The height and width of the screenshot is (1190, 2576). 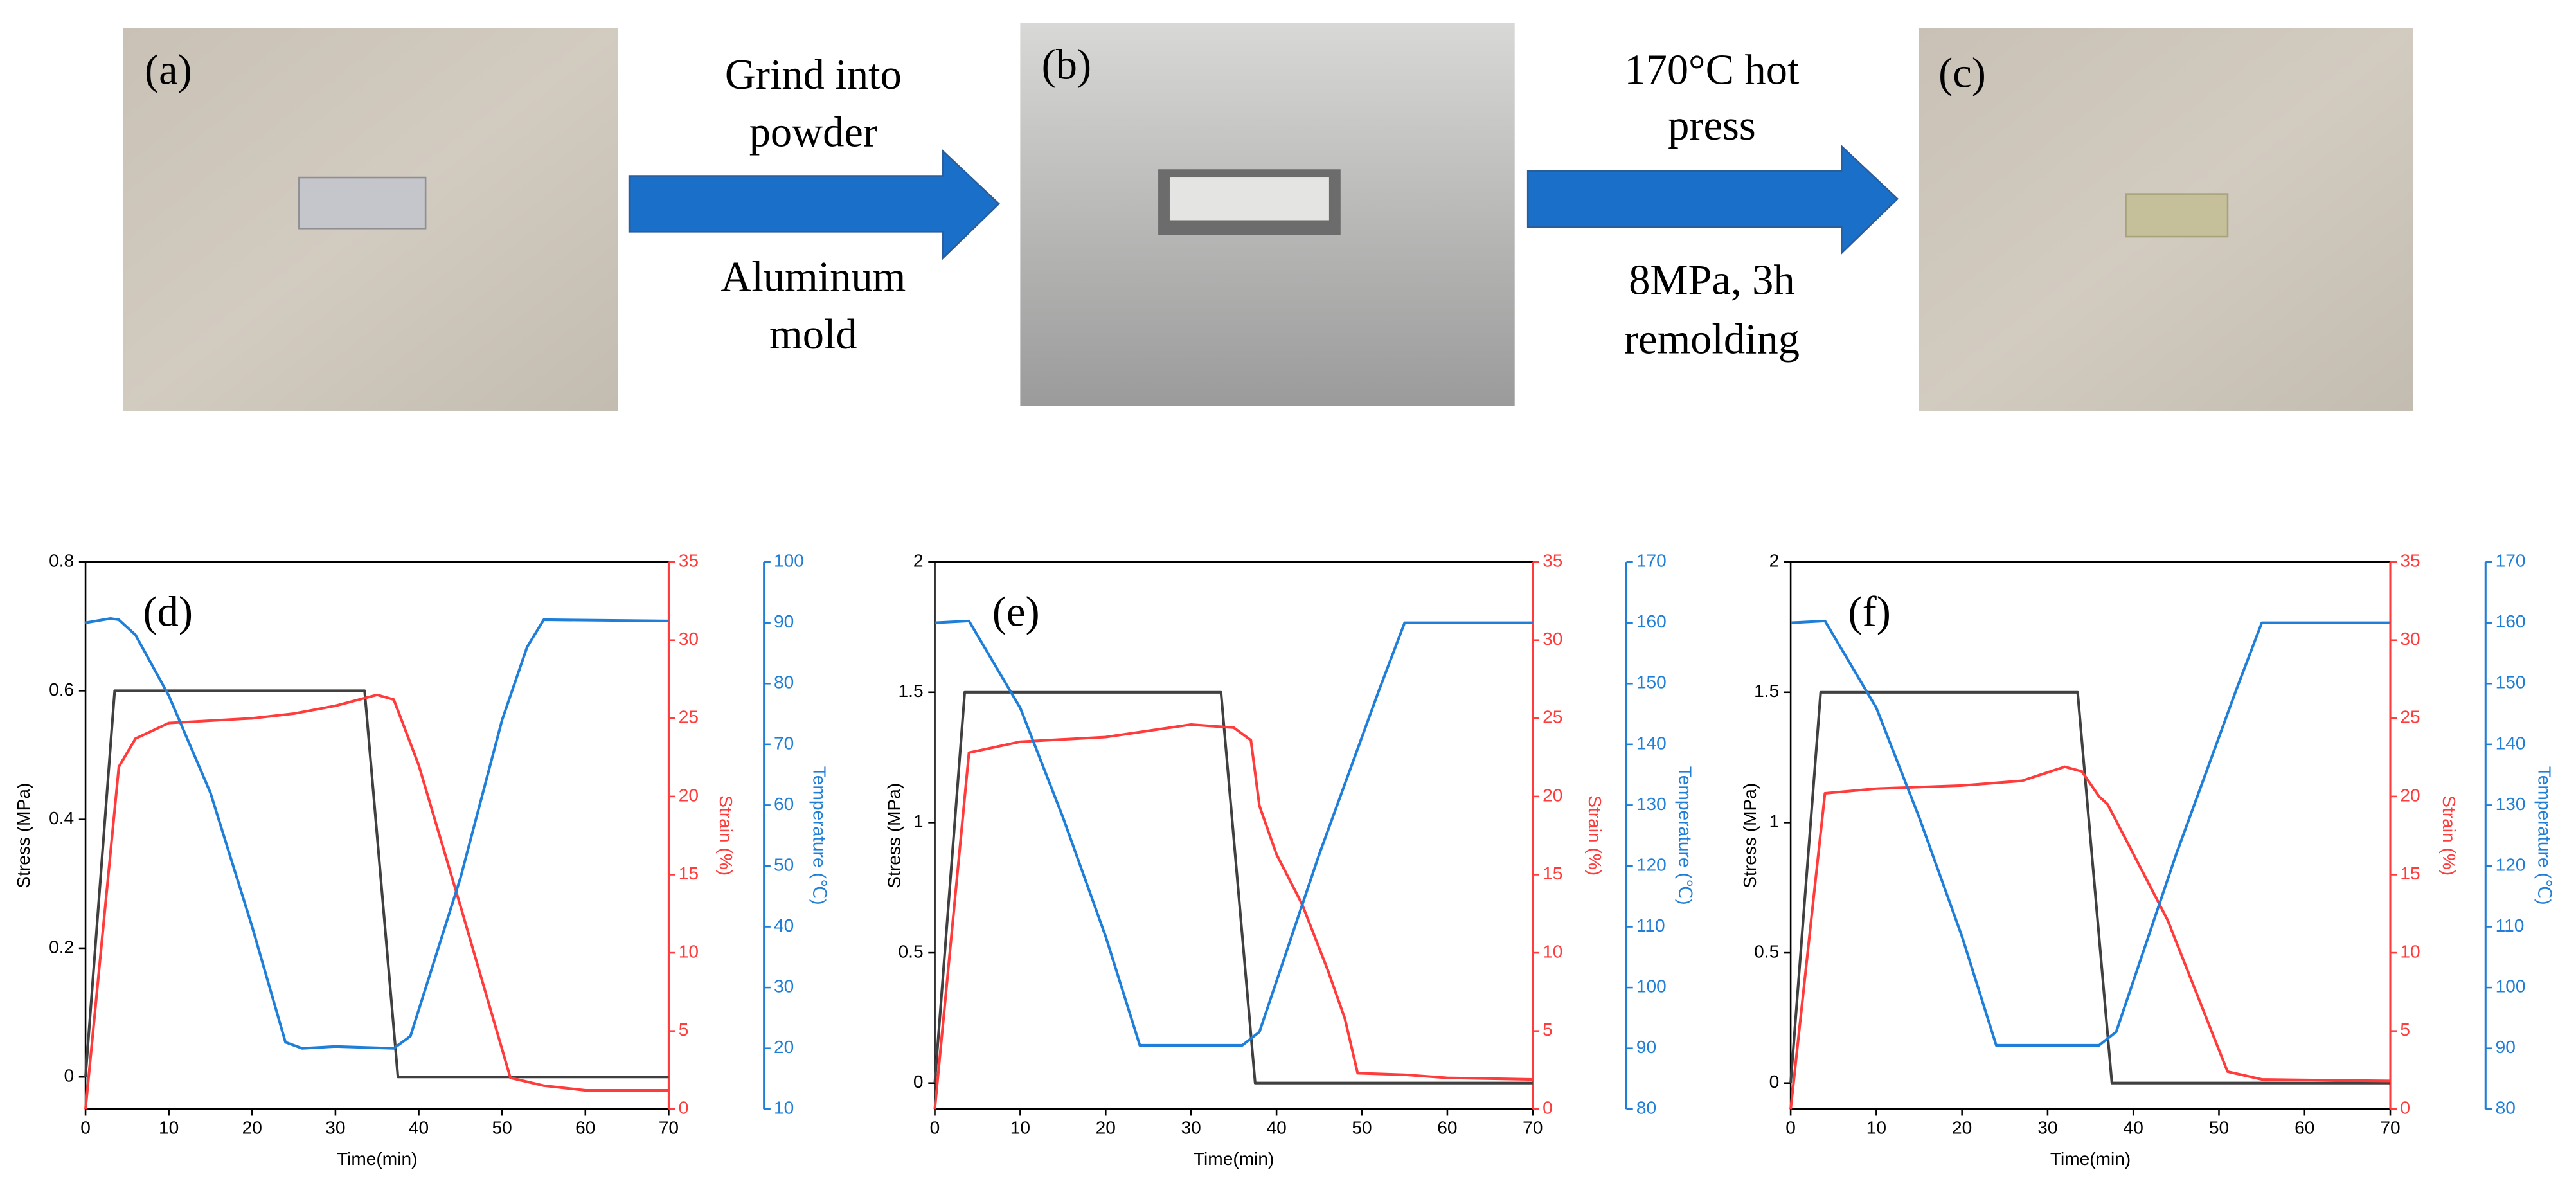 What do you see at coordinates (1962, 73) in the screenshot?
I see `panel-label: (c)` at bounding box center [1962, 73].